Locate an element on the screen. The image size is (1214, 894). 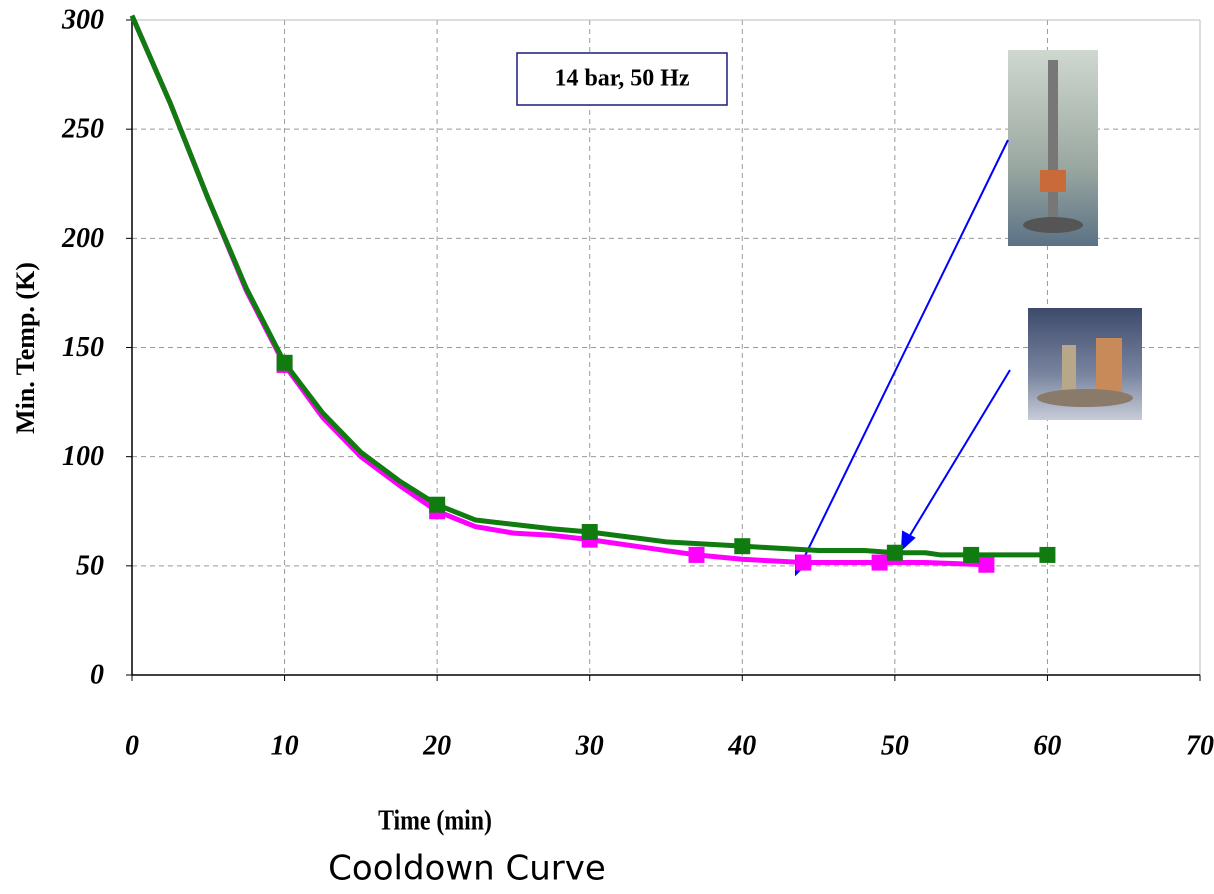
y-tick-label: 200 is located at coordinates (82, 238).